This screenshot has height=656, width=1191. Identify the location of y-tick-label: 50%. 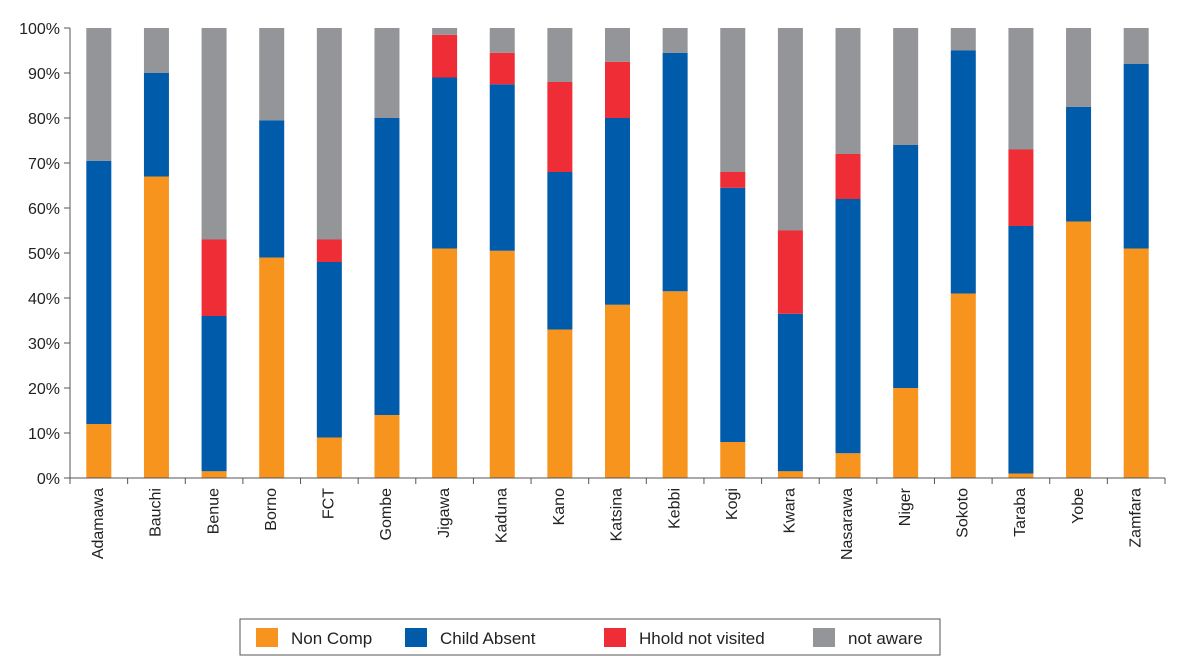
(44, 254).